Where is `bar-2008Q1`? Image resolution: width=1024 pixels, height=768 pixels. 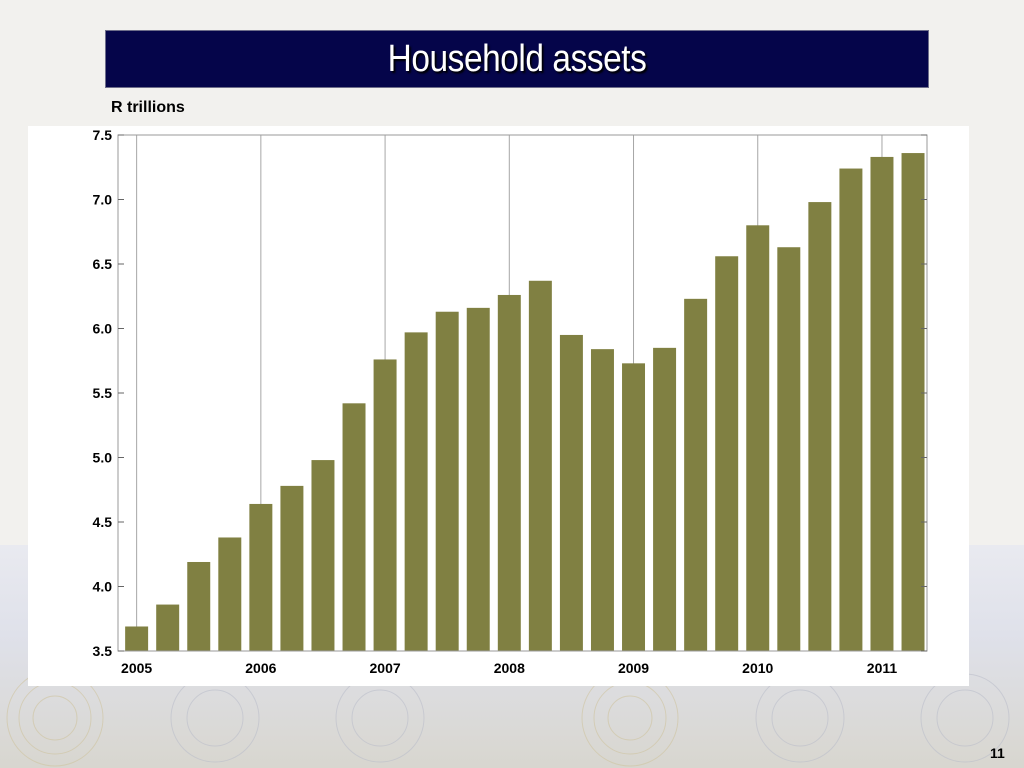 bar-2008Q1 is located at coordinates (509, 472).